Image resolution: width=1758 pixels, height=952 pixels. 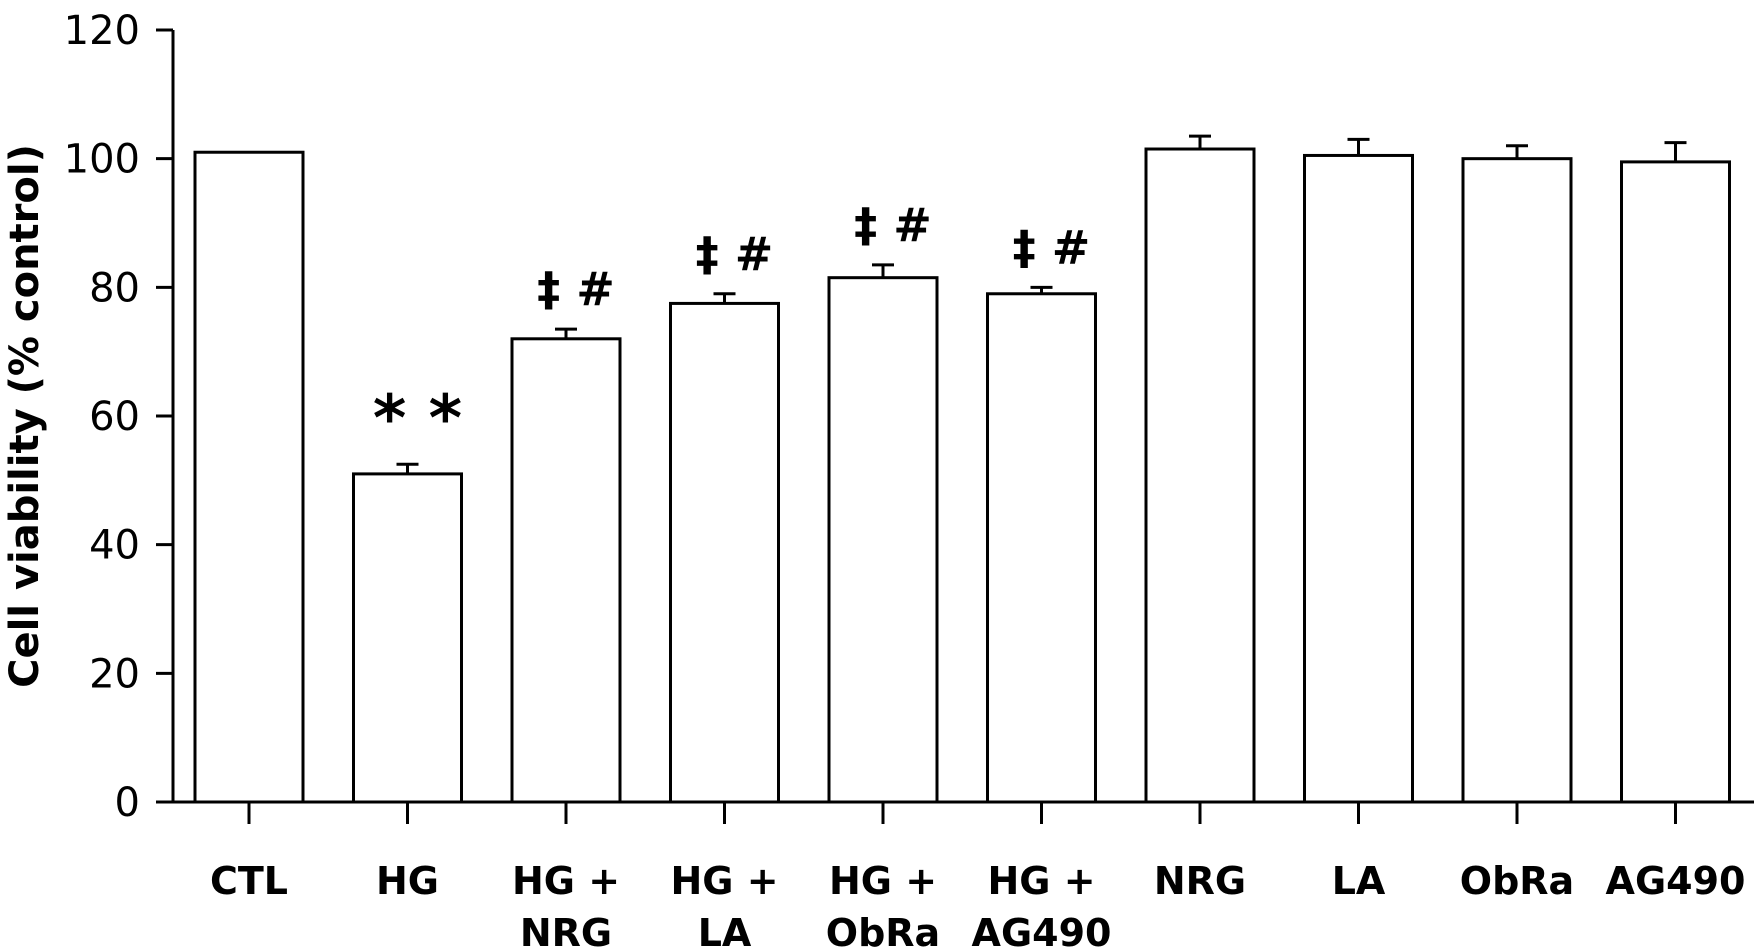 I want to click on y-tick-label: 20, so click(x=114, y=674).